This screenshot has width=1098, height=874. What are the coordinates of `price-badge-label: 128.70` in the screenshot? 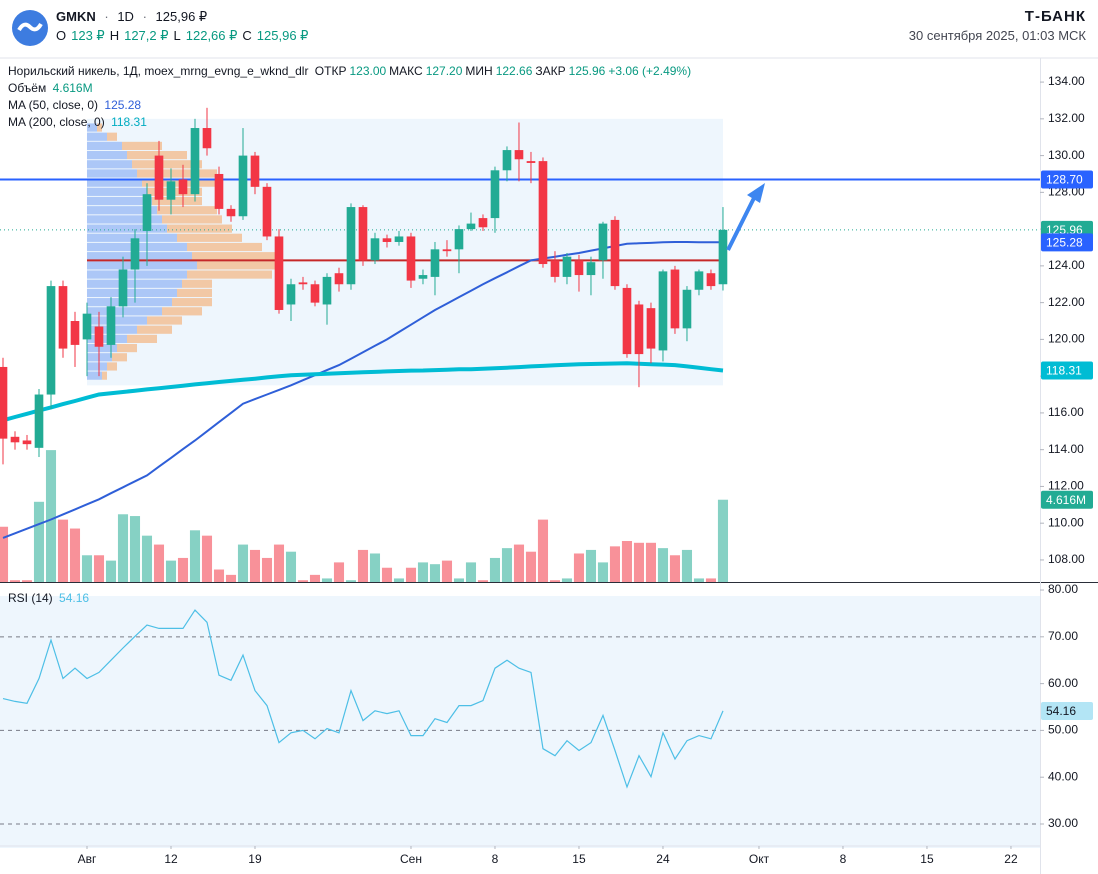 It's located at (1064, 180).